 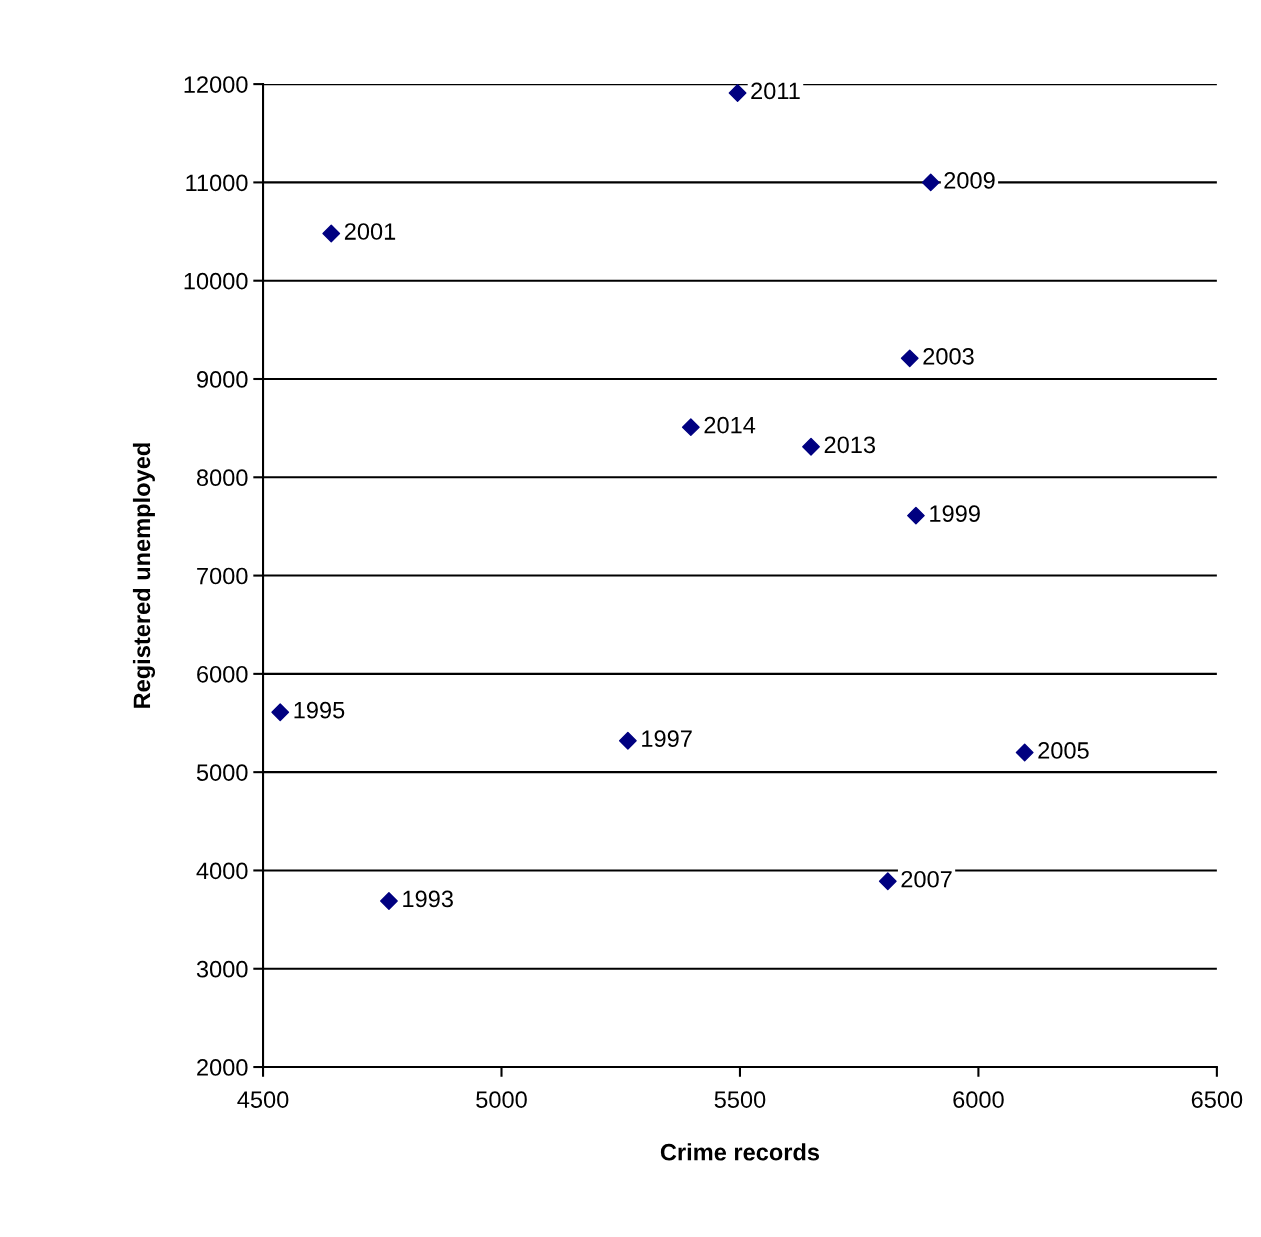 What do you see at coordinates (216, 84) in the screenshot?
I see `y-tick-label: 12000` at bounding box center [216, 84].